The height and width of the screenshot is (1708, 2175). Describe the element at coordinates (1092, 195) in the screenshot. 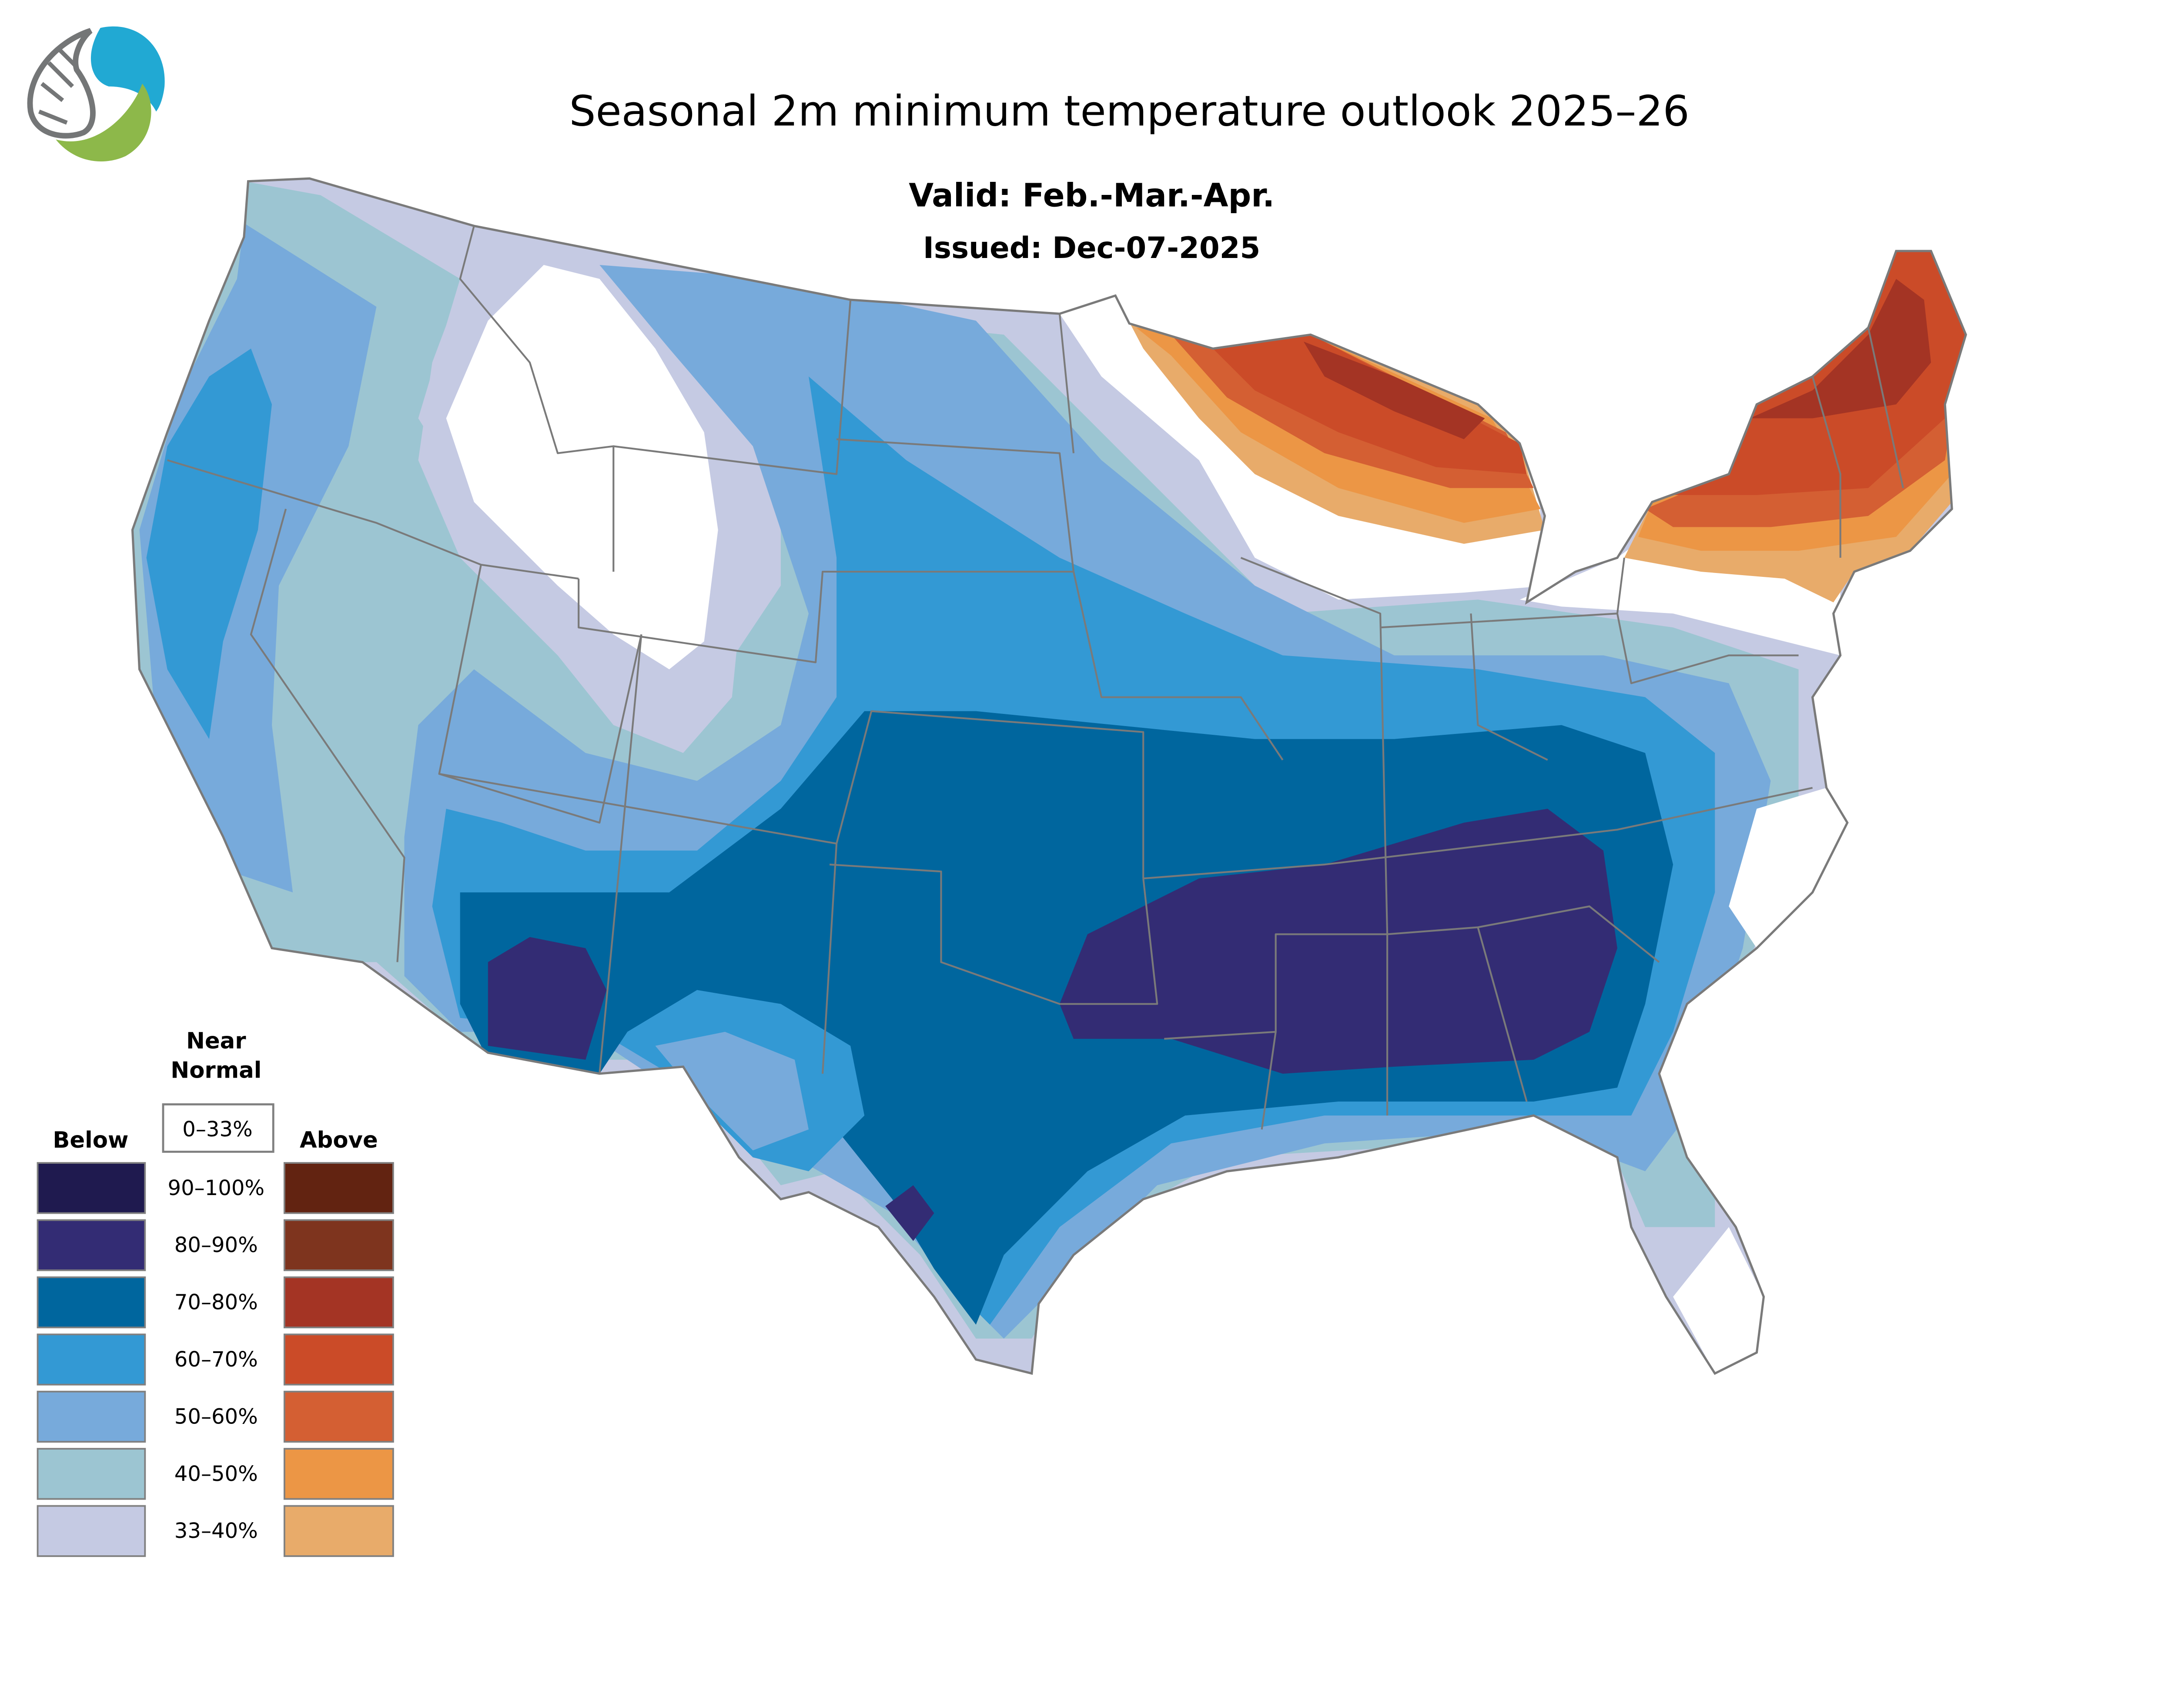

I see `valid-period: Valid: Feb.-Mar.-Apr.` at that location.